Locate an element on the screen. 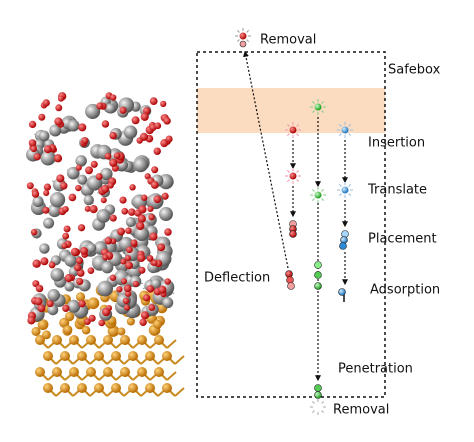 This screenshot has width=474, height=442. arrow is located at coordinates (265, 159).